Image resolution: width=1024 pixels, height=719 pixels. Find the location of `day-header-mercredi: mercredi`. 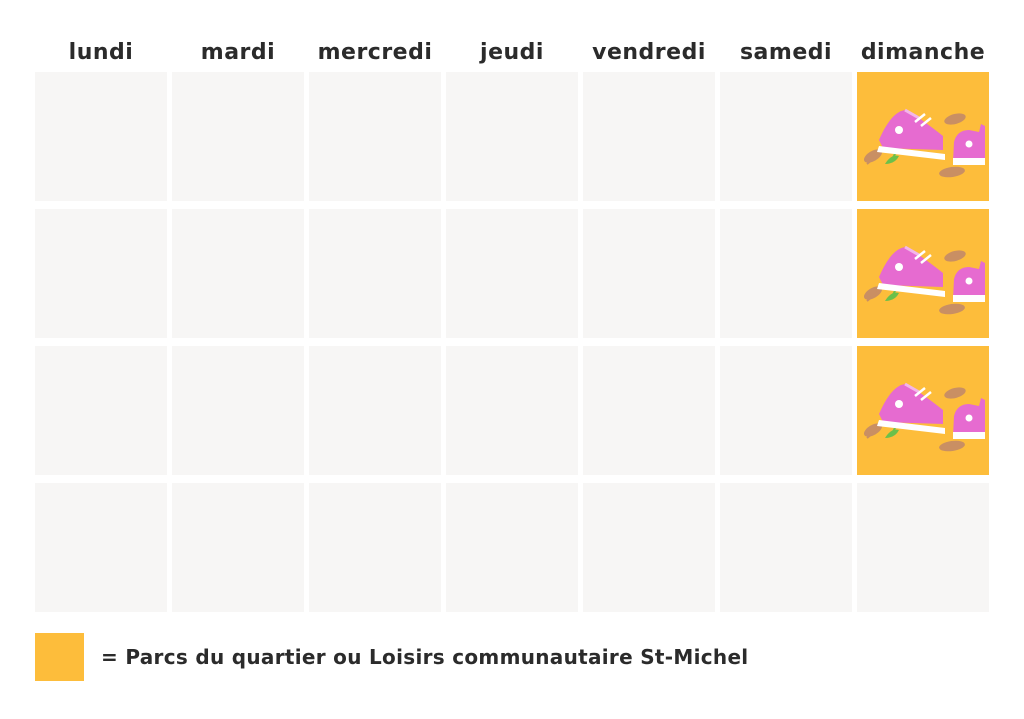

day-header-mercredi: mercredi is located at coordinates (375, 52).